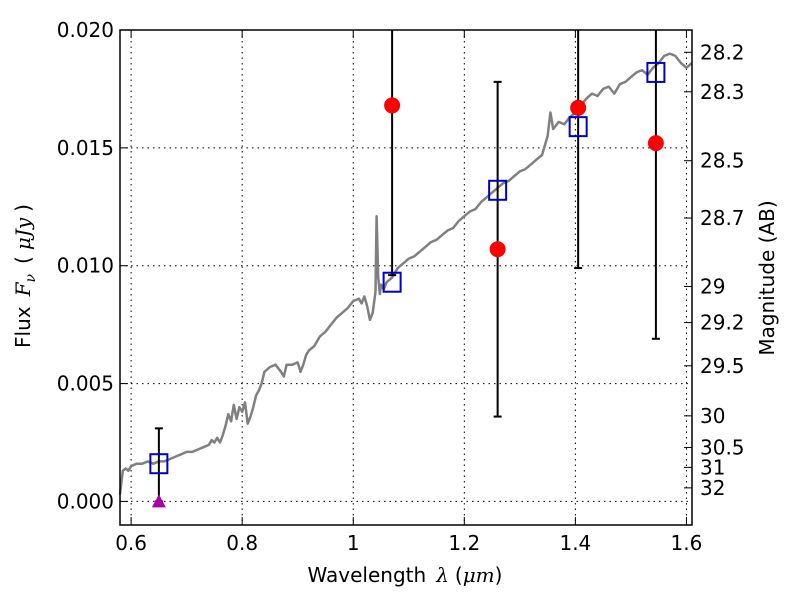  Describe the element at coordinates (712, 416) in the screenshot. I see `mag-tick-label: 30` at that location.